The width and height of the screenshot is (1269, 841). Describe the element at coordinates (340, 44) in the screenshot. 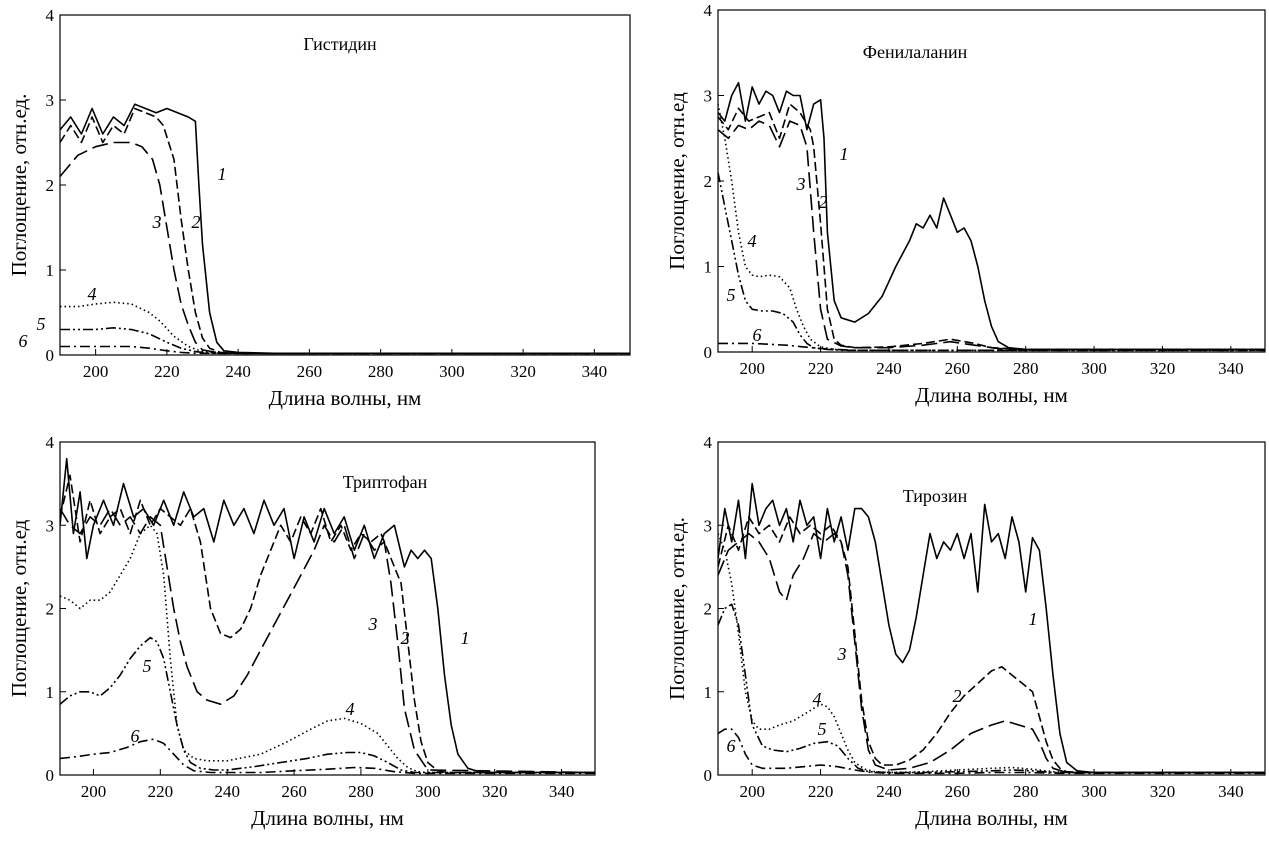

I see `panel-title: Гистидин` at that location.